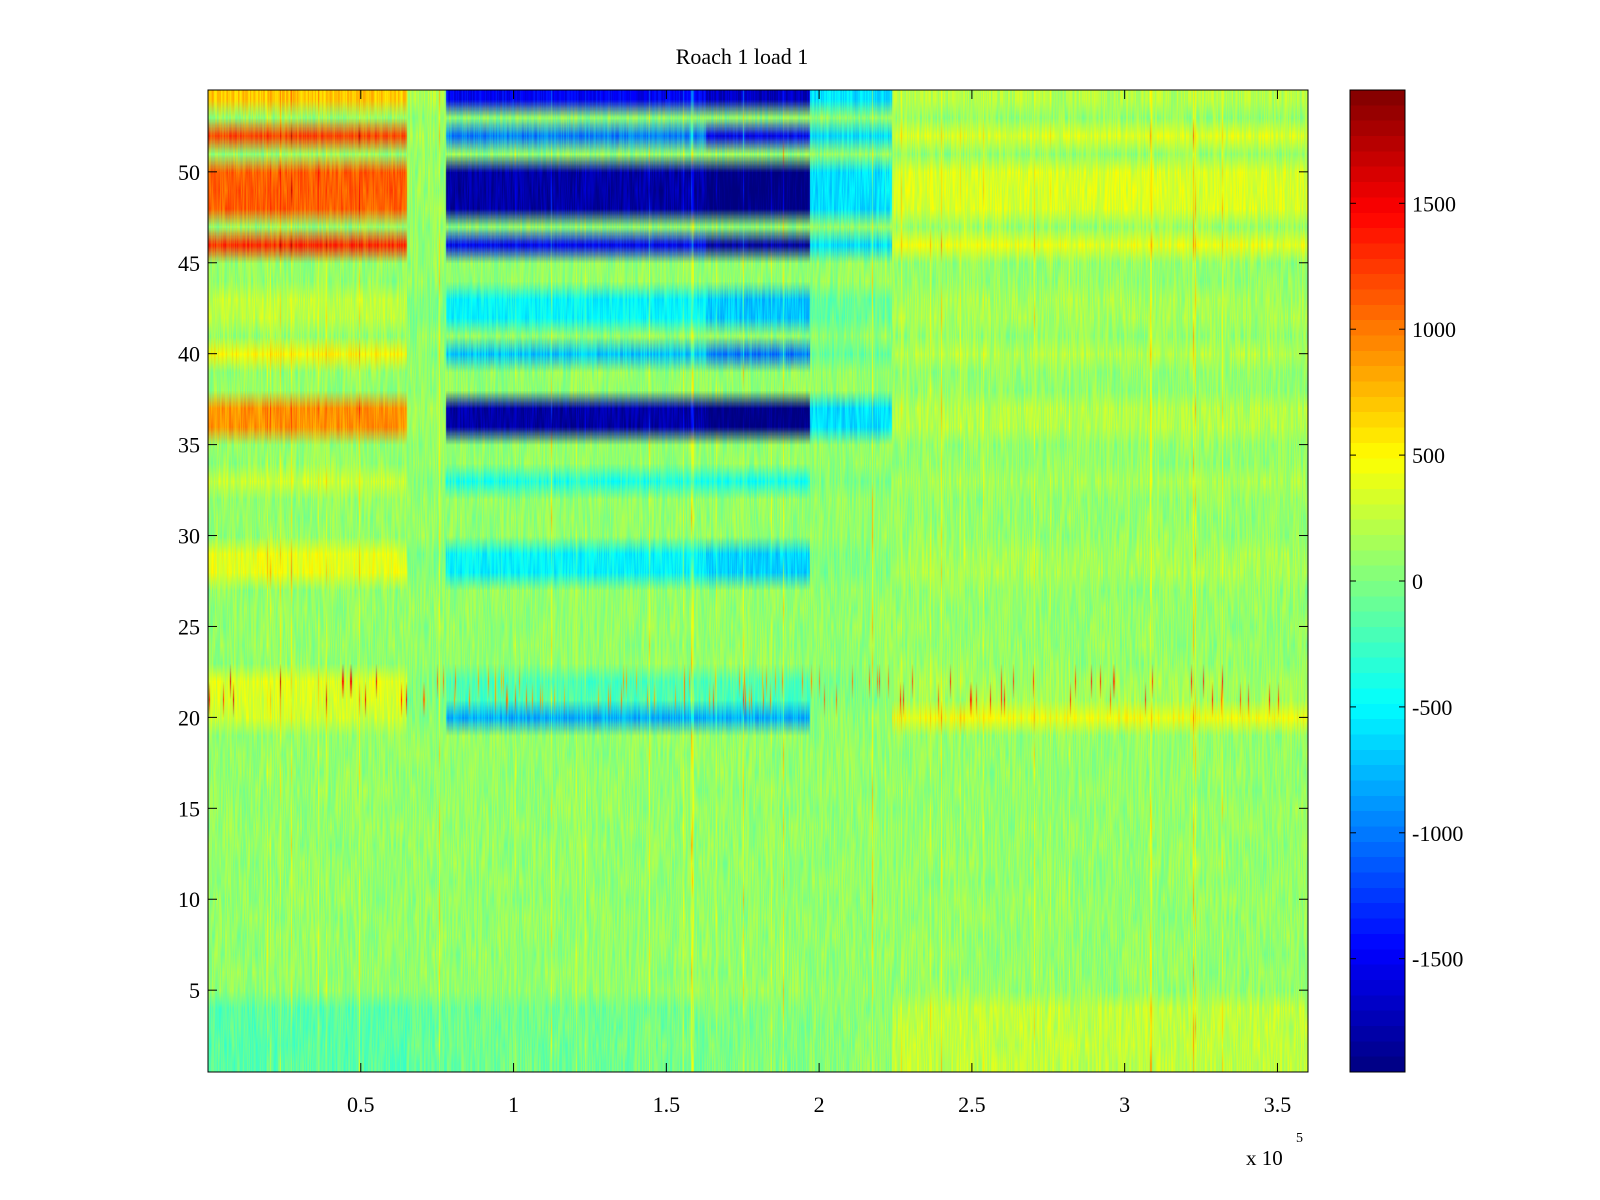 The image size is (1600, 1200). I want to click on x-tick-label: 0.5, so click(361, 1104).